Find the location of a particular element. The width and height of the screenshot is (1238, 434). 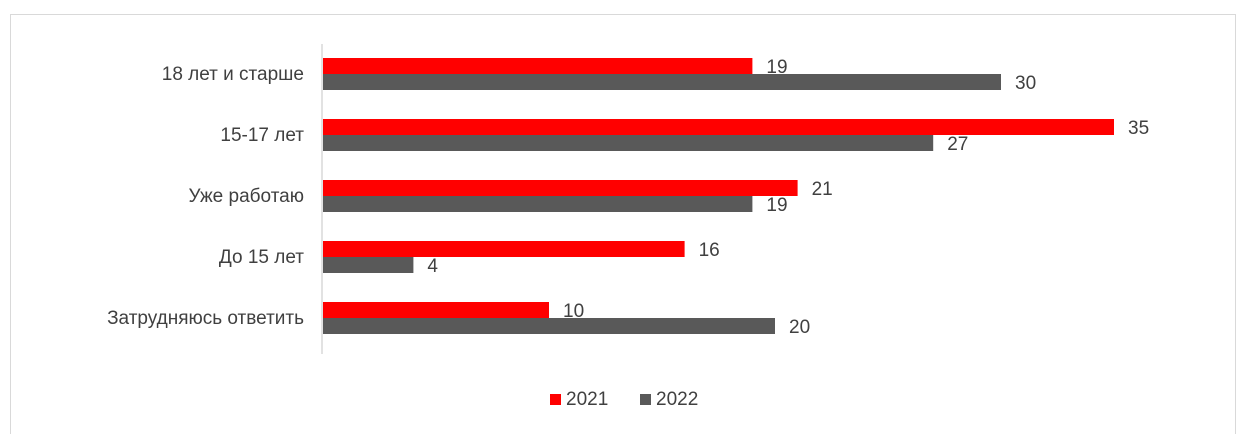

legend-swatch-2021 is located at coordinates (555, 399).